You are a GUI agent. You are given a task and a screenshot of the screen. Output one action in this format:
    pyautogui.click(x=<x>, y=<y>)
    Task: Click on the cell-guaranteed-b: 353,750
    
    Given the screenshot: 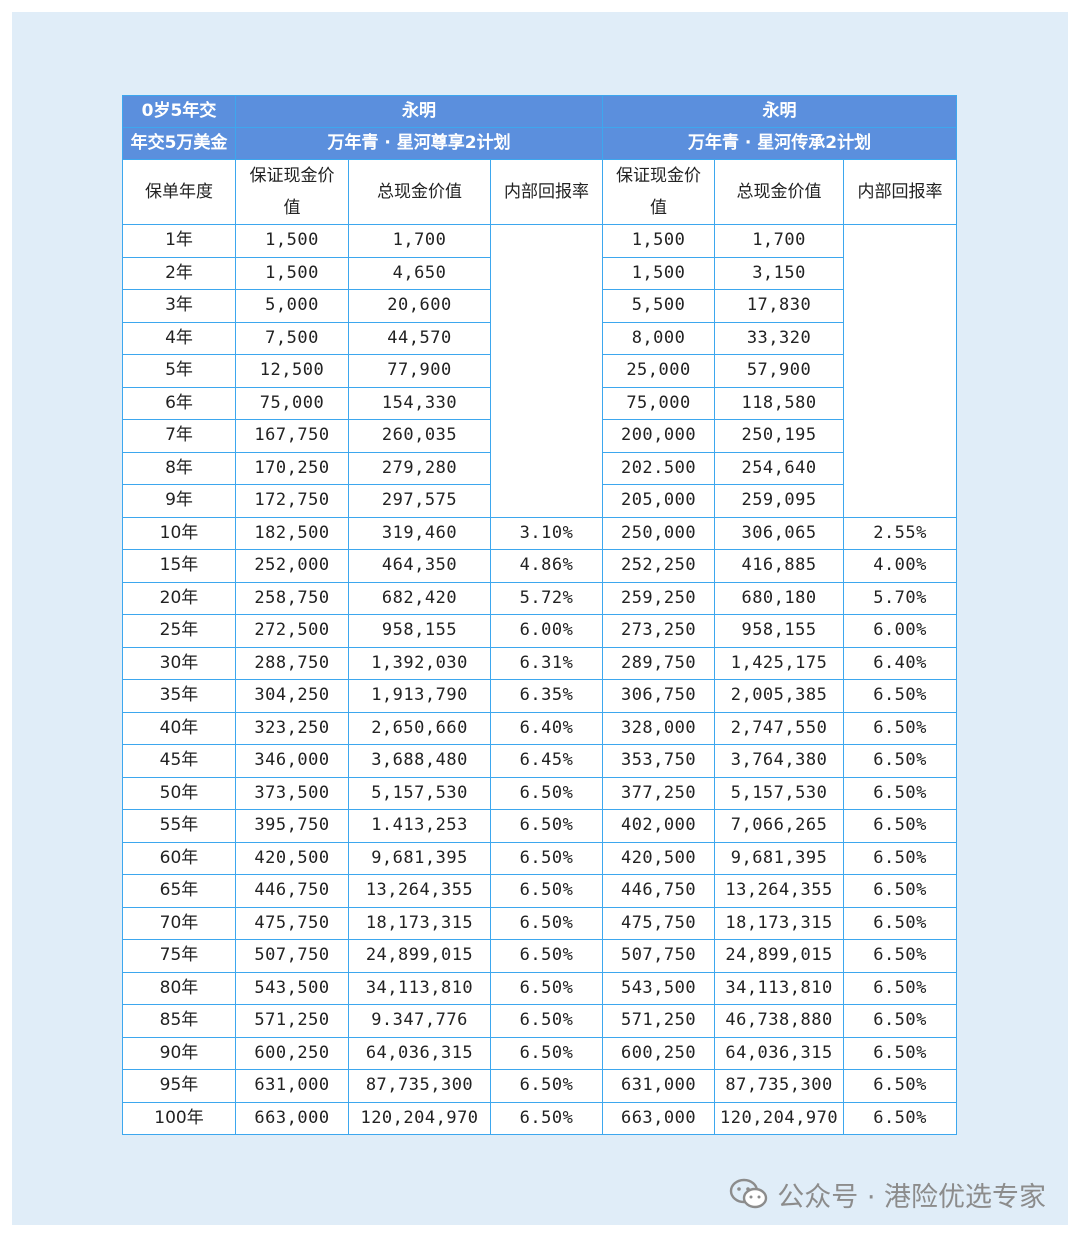 What is the action you would take?
    pyautogui.click(x=659, y=761)
    